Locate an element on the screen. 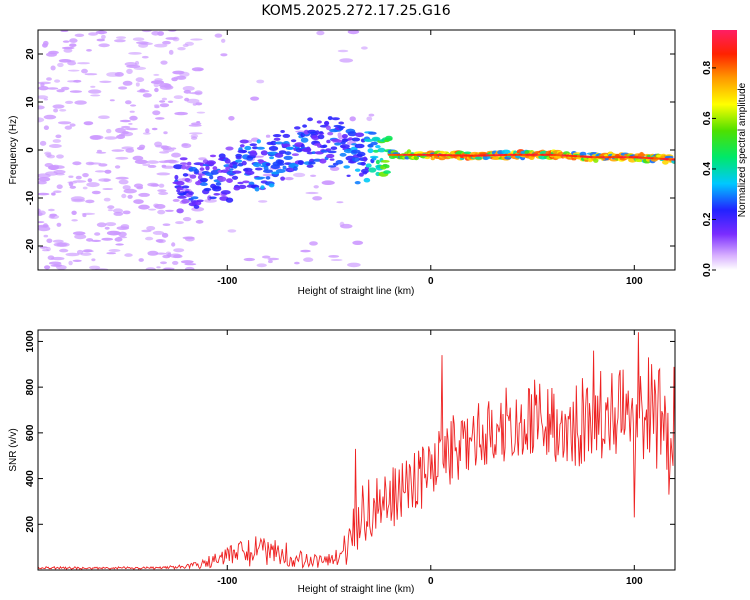  spectrogram-ytick-label: 20 is located at coordinates (30, 54).